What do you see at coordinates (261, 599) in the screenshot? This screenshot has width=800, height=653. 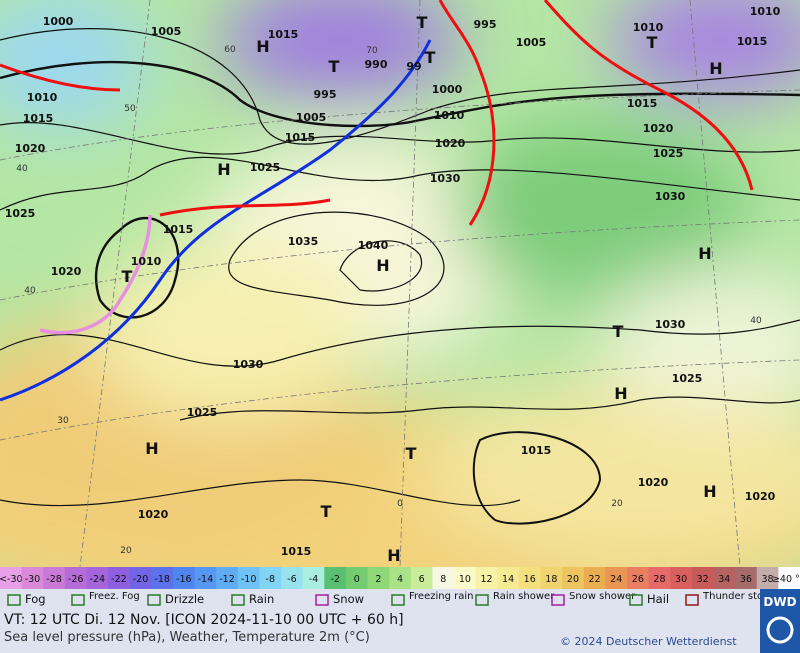 I see `legend-label: Rain` at bounding box center [261, 599].